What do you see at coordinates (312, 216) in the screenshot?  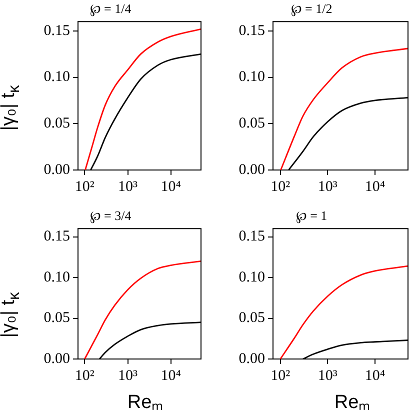 I see `chart-title: ℘ = 1` at bounding box center [312, 216].